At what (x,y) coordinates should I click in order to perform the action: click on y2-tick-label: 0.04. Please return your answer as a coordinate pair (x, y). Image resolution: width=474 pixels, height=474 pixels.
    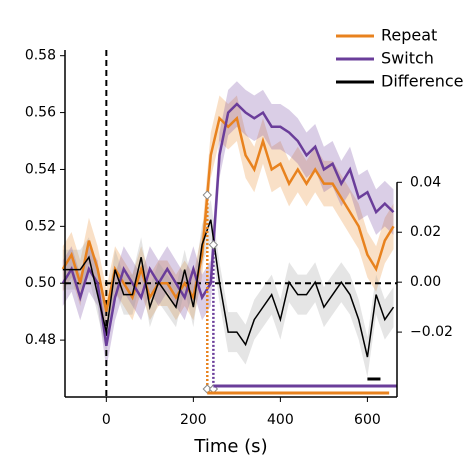
    Looking at the image, I should click on (425, 182).